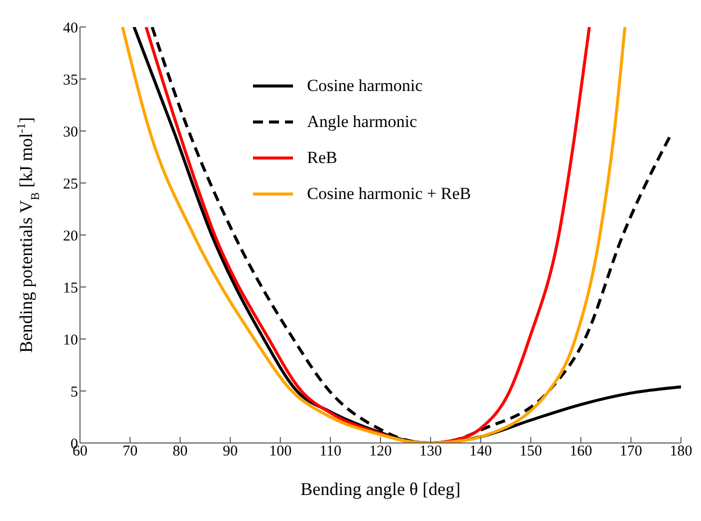 The width and height of the screenshot is (701, 521). I want to click on y-tick-label: 5, so click(74, 392).